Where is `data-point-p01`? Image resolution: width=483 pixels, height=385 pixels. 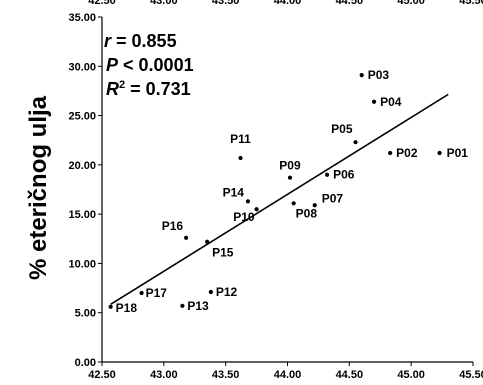 data-point-p01 is located at coordinates (439, 153).